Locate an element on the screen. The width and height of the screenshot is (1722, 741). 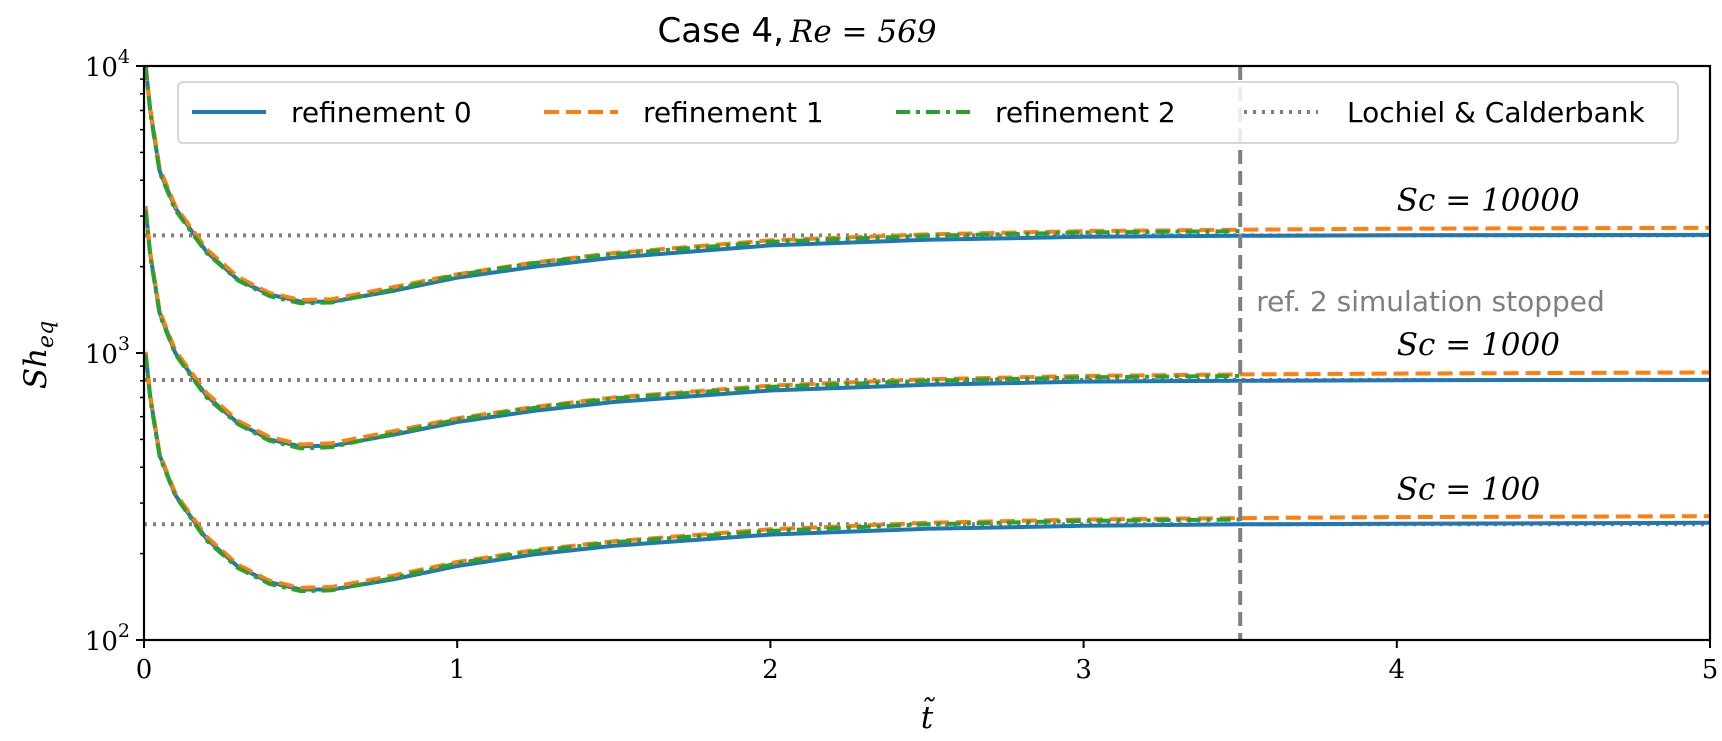
y-tick-label: 10³ is located at coordinates (107, 351).